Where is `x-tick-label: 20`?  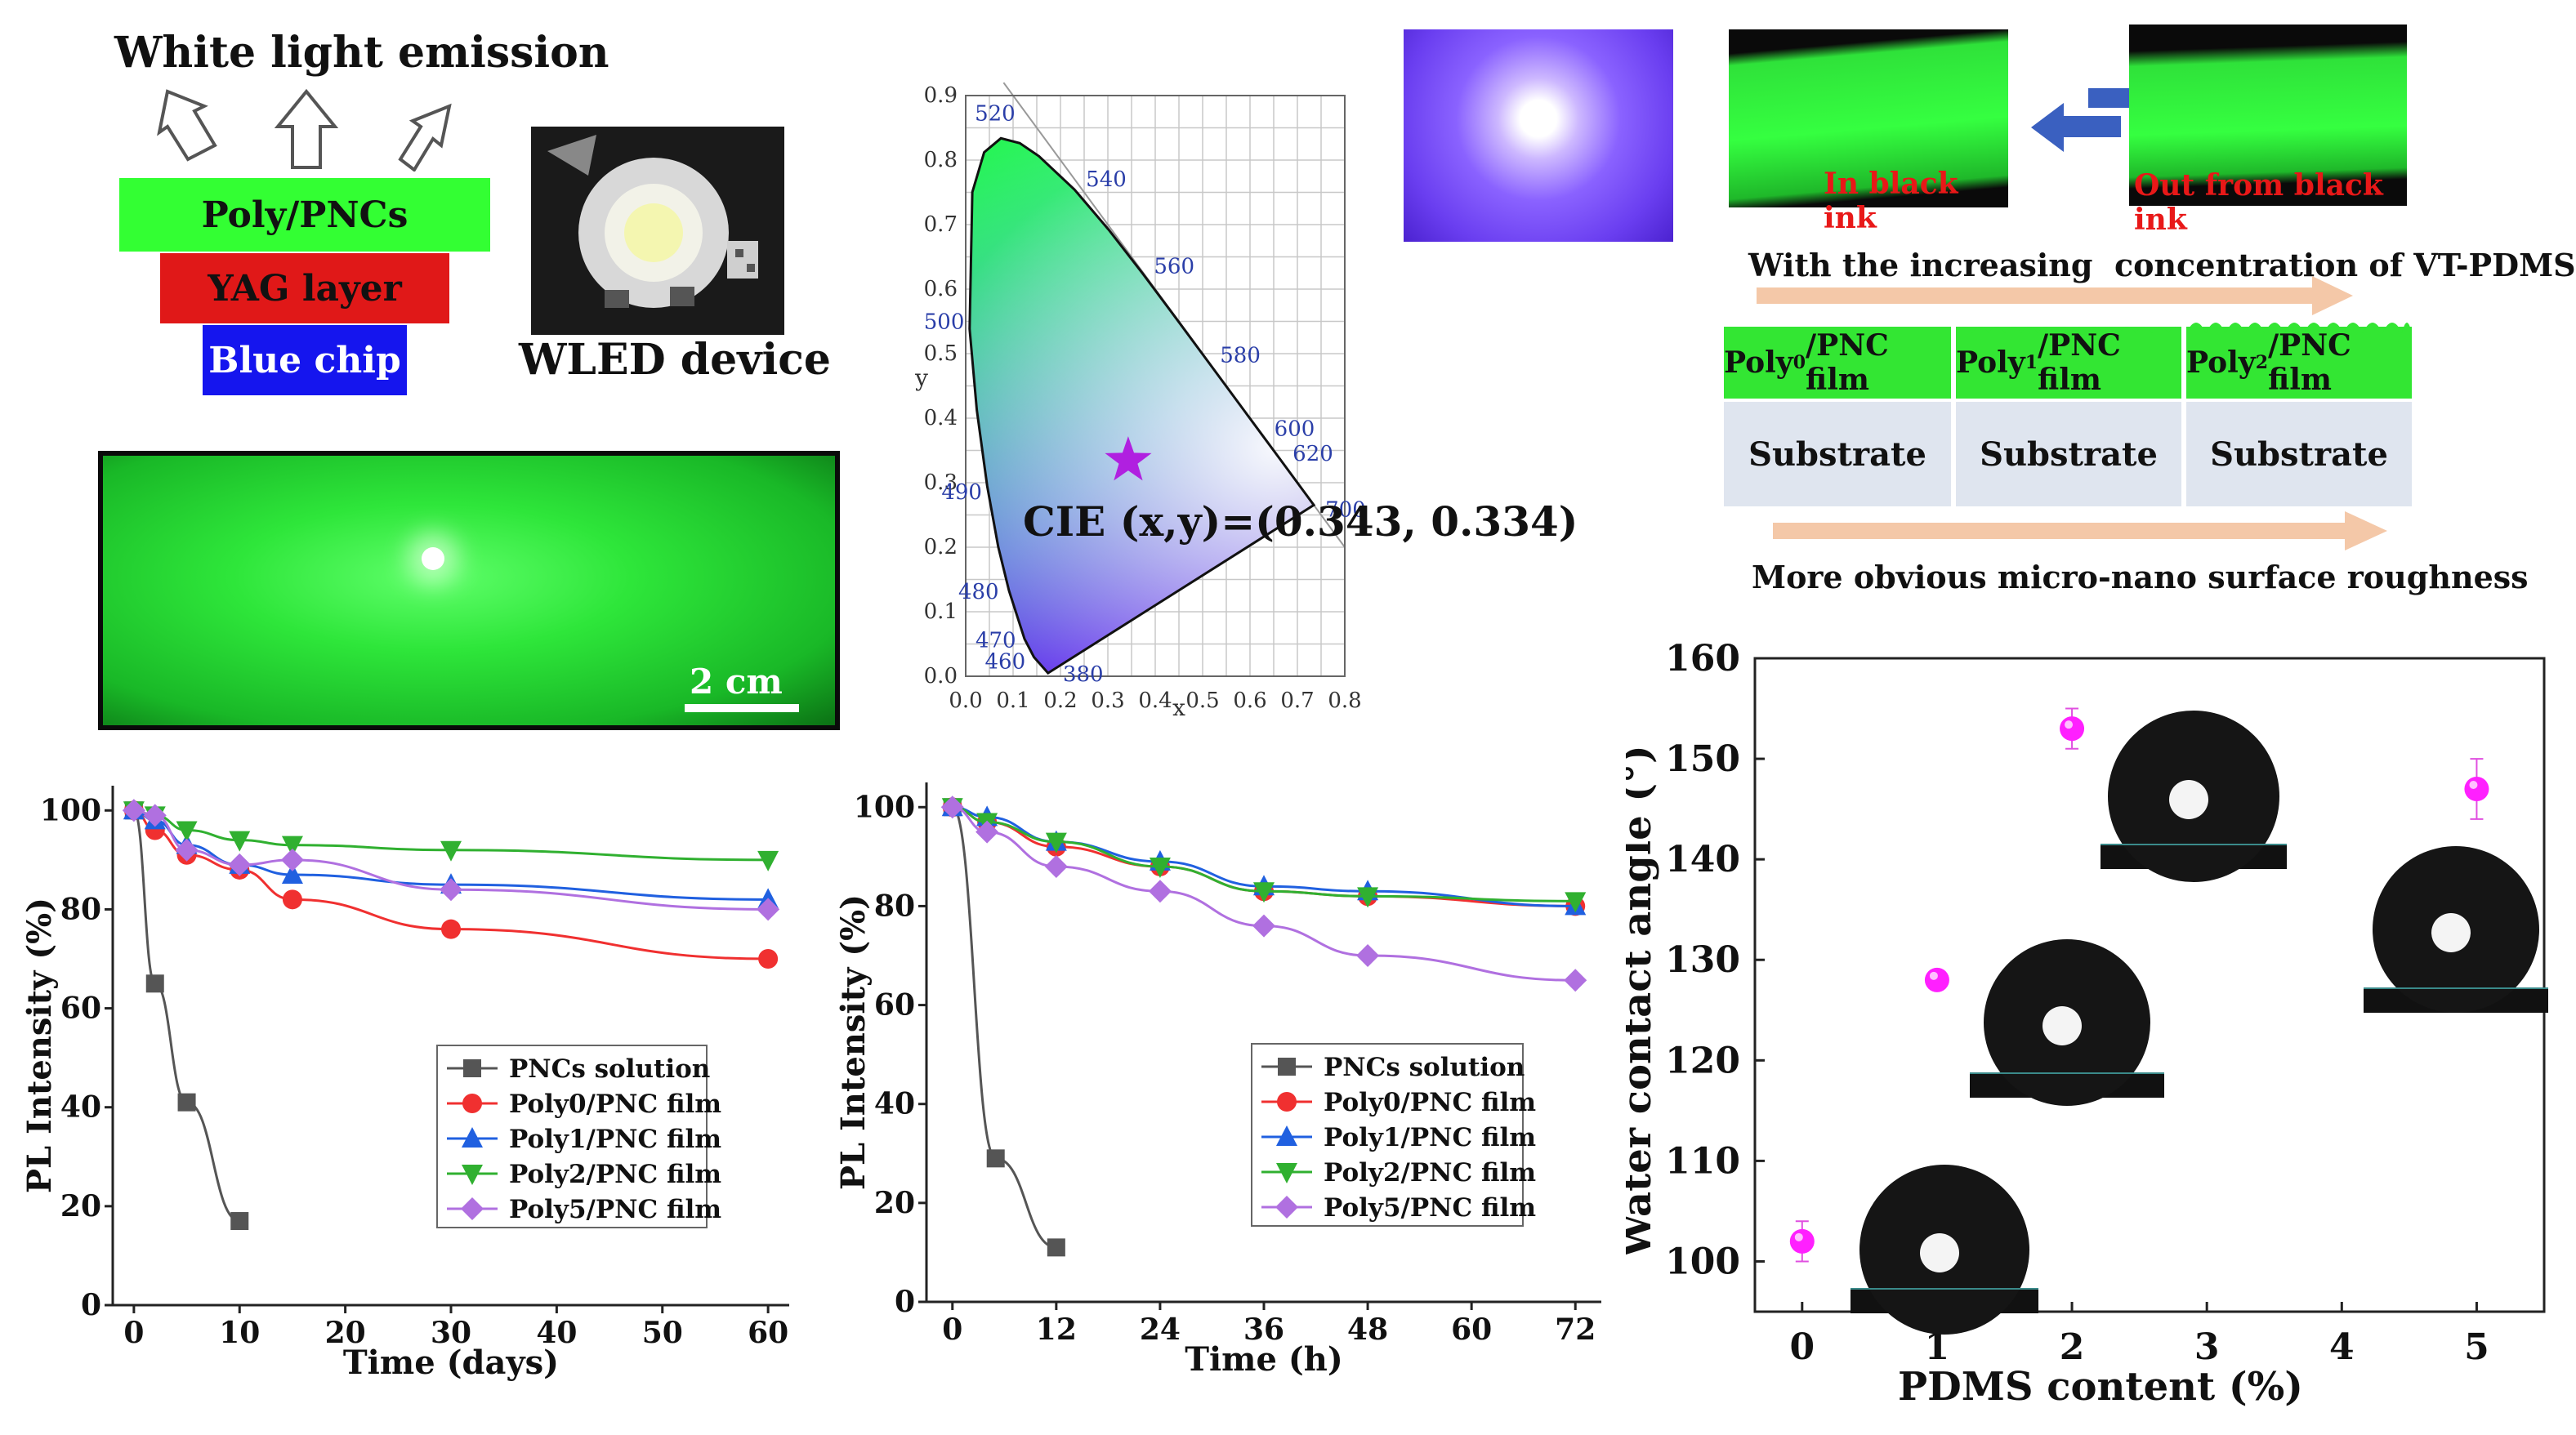
x-tick-label: 20 is located at coordinates (346, 1333).